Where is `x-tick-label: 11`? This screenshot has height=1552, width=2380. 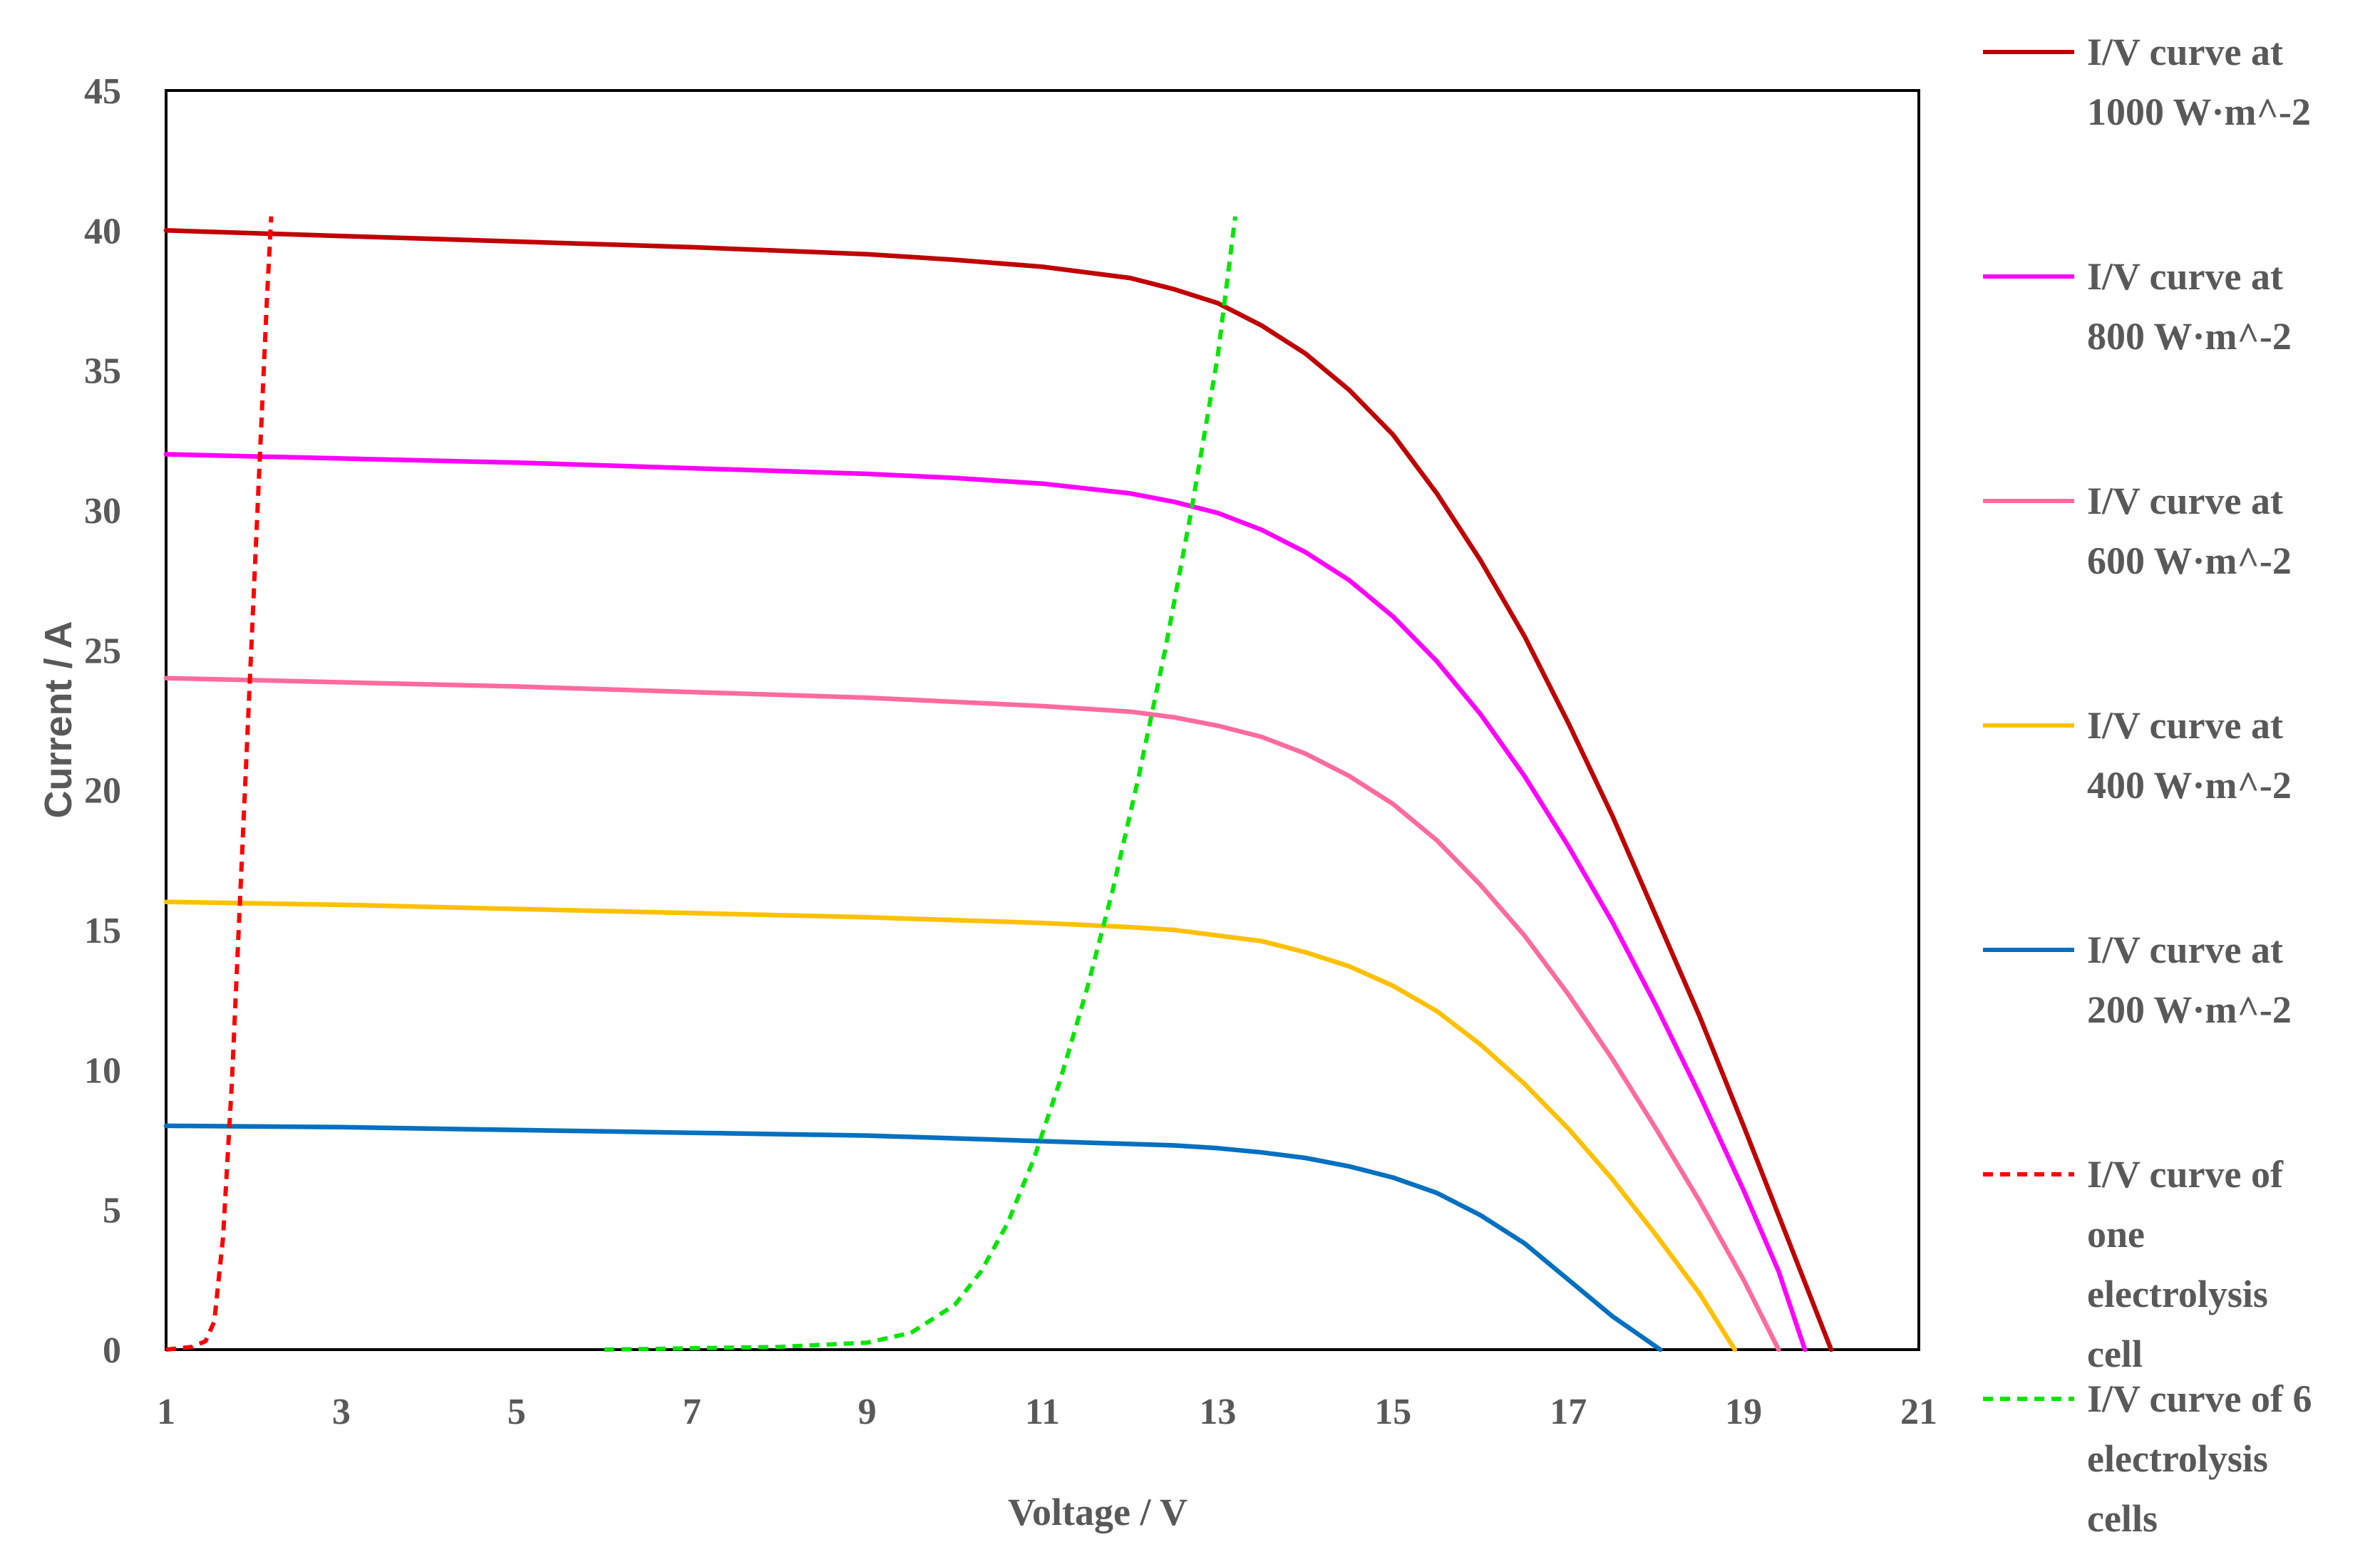
x-tick-label: 11 is located at coordinates (1042, 1412).